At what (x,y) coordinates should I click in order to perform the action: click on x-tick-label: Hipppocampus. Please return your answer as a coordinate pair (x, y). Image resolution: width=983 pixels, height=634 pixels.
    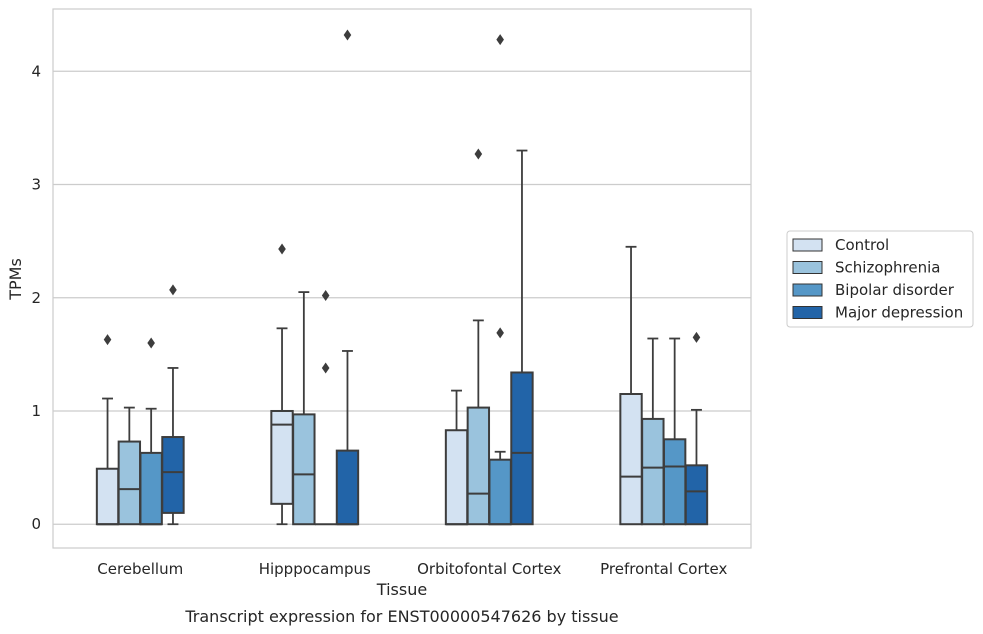
    Looking at the image, I should click on (315, 569).